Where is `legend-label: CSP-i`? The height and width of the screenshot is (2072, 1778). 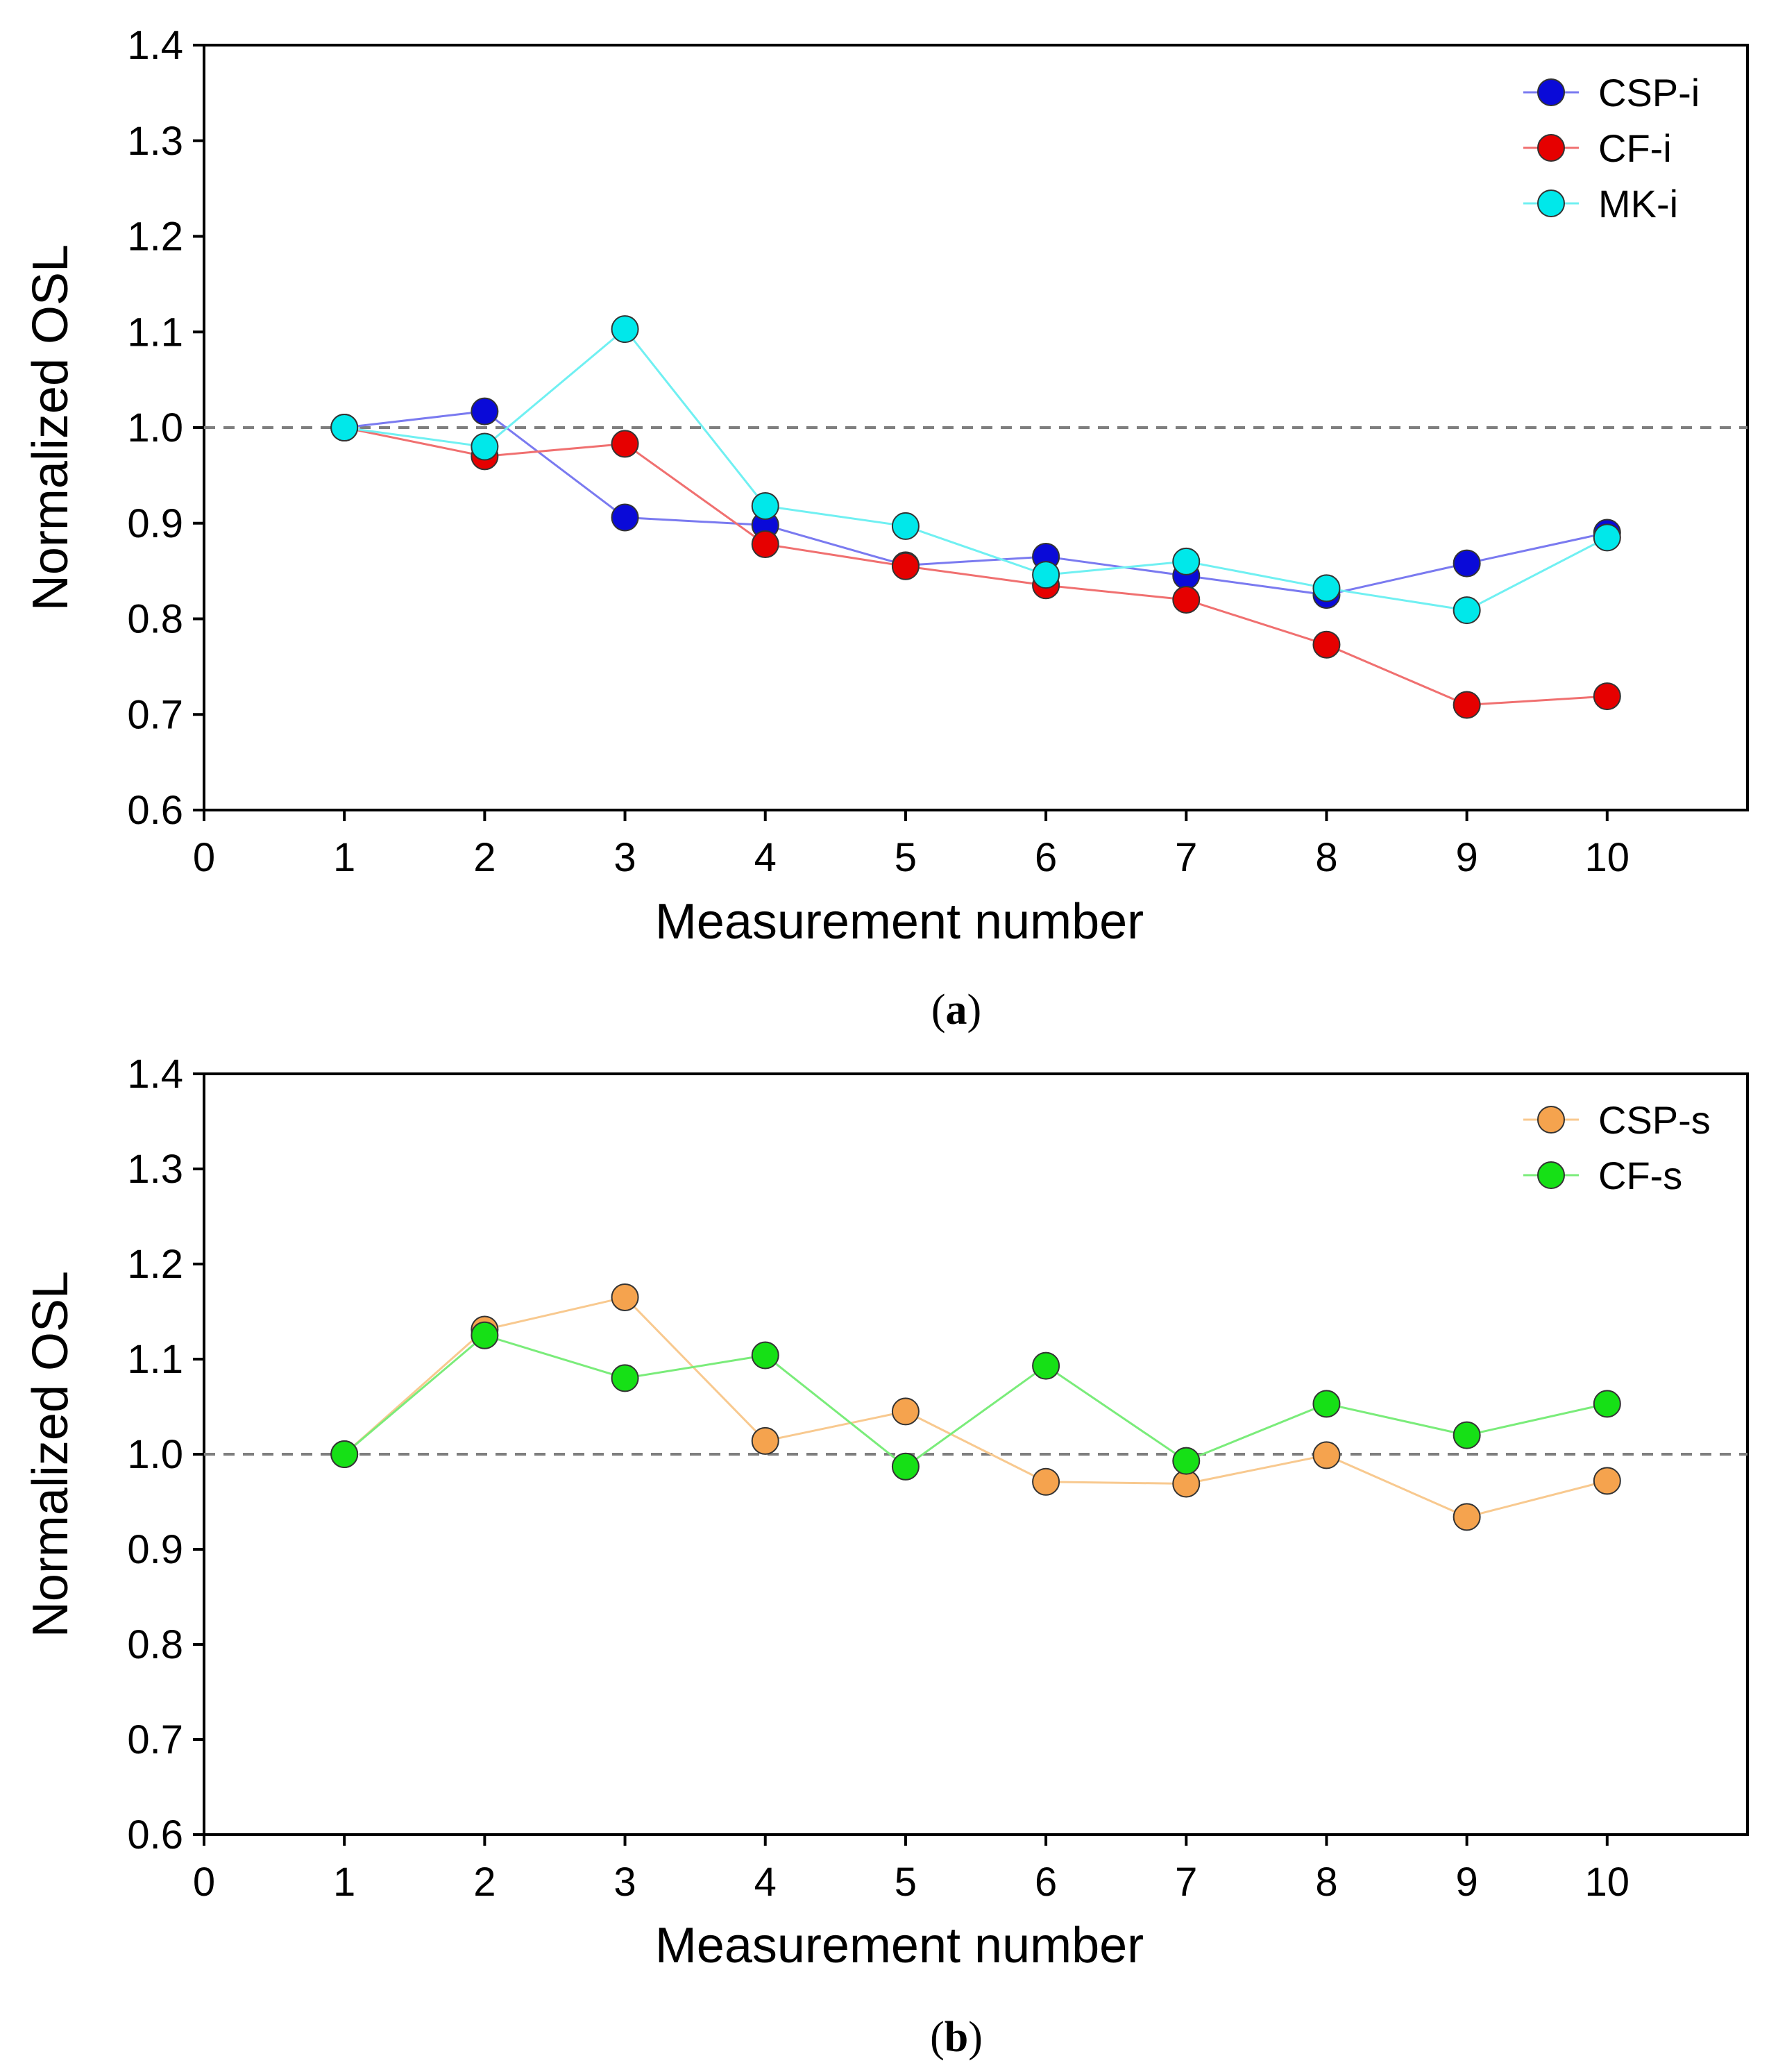
legend-label: CSP-i is located at coordinates (1649, 93).